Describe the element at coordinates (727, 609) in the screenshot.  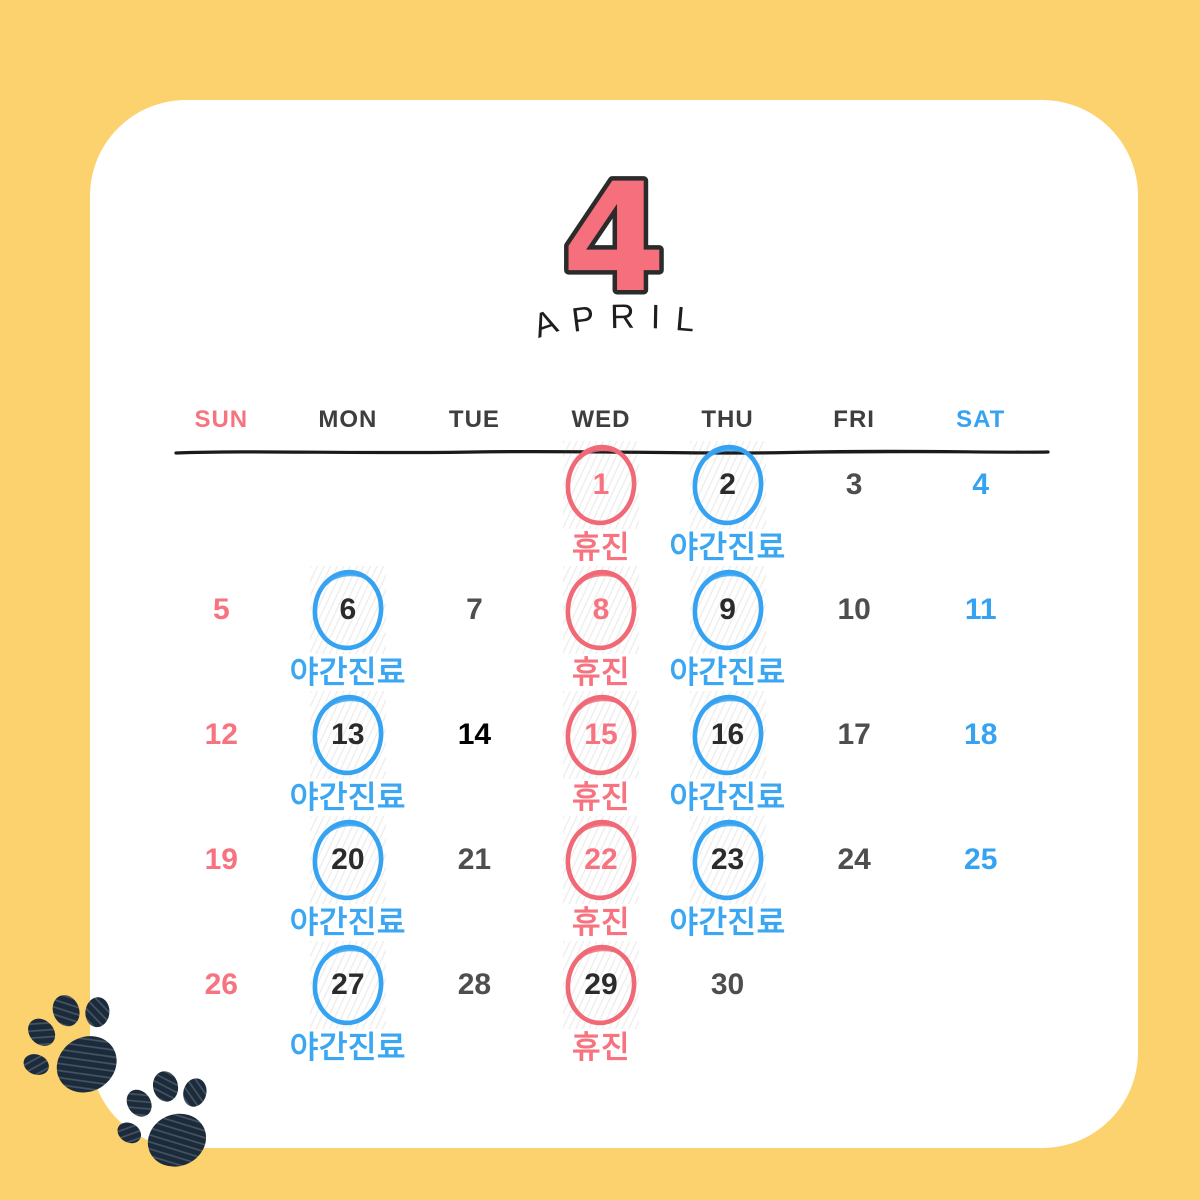
I see `day-number: 9` at that location.